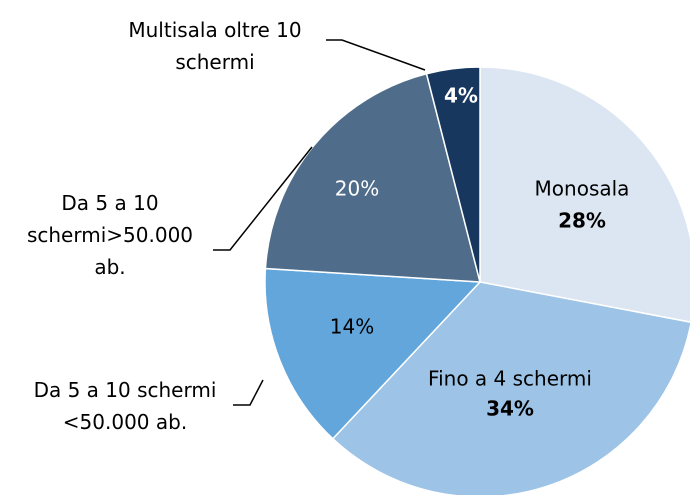 This screenshot has width=690, height=495. I want to click on slice-name: Da 5 a 10 schermi <50.000 ab., so click(125, 406).